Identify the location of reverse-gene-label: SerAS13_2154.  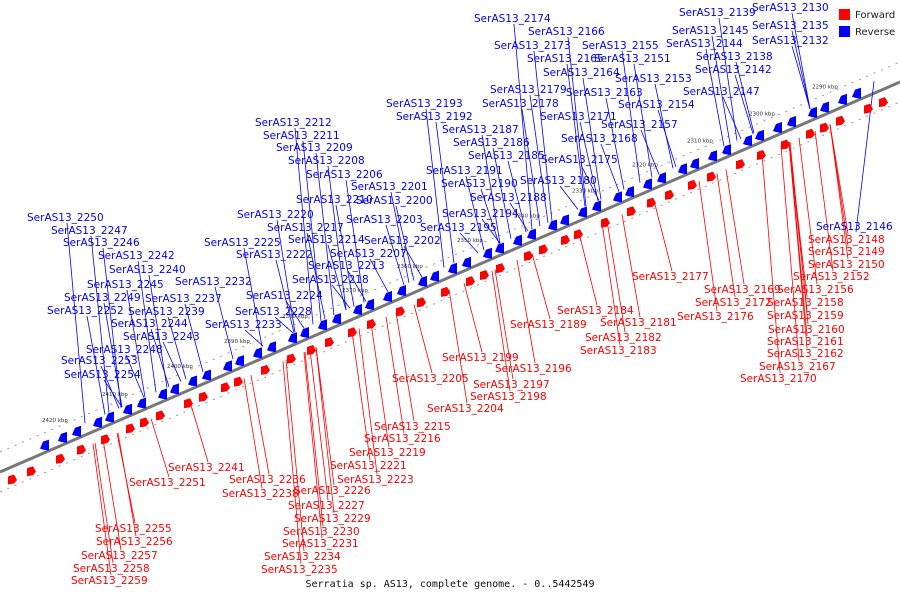
(656, 105).